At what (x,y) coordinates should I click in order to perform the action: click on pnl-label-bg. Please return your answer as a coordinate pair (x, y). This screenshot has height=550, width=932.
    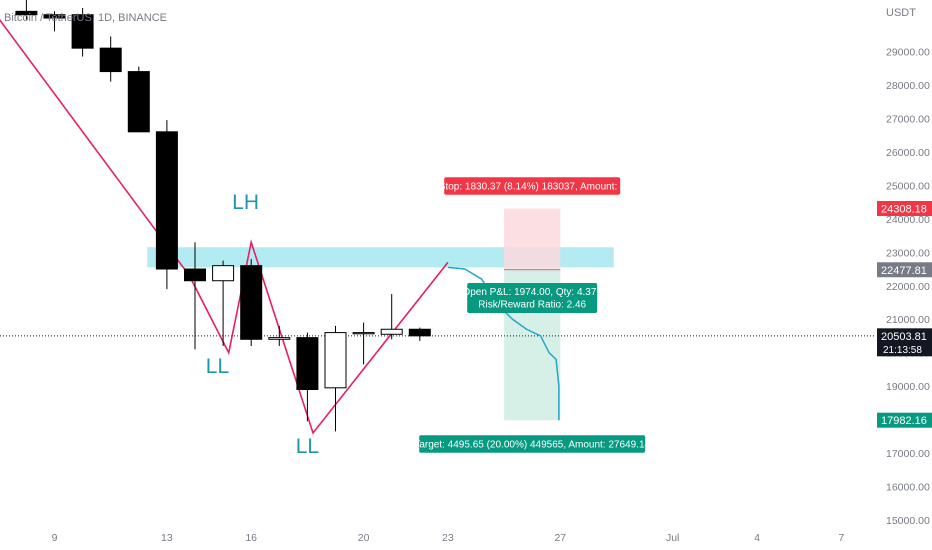
    Looking at the image, I should click on (532, 298).